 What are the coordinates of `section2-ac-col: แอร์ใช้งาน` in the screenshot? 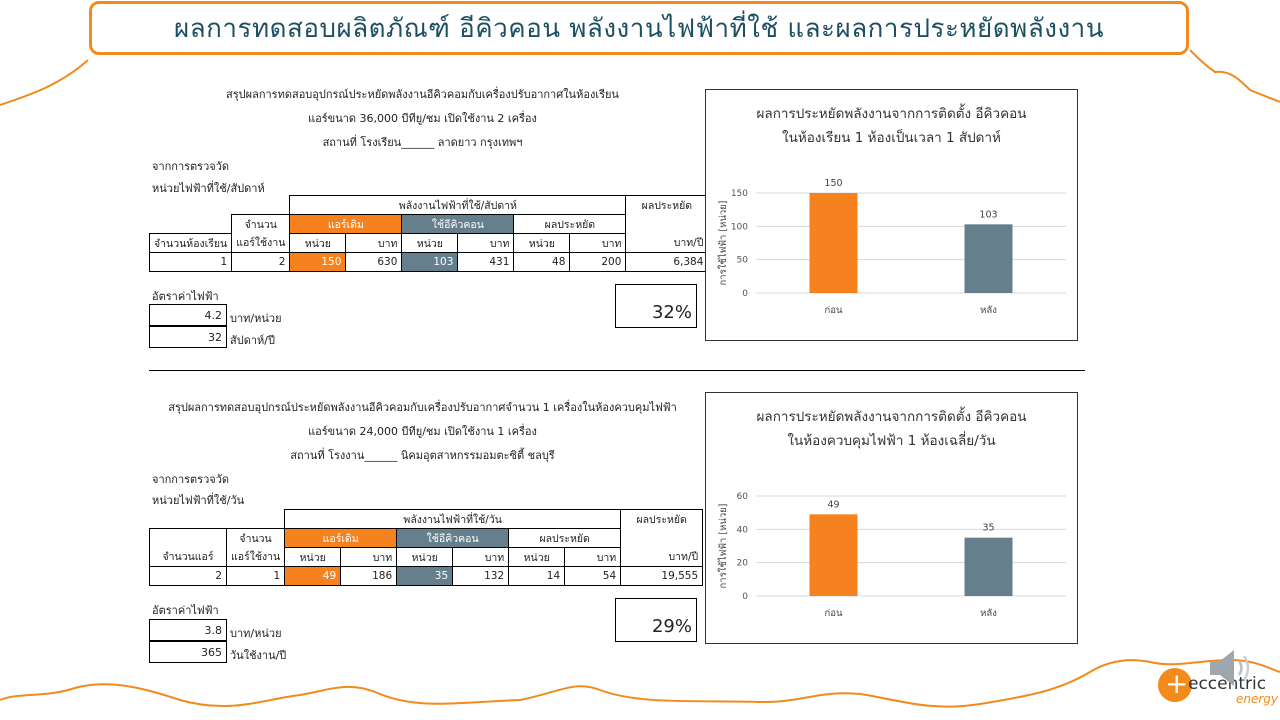 It's located at (255, 557).